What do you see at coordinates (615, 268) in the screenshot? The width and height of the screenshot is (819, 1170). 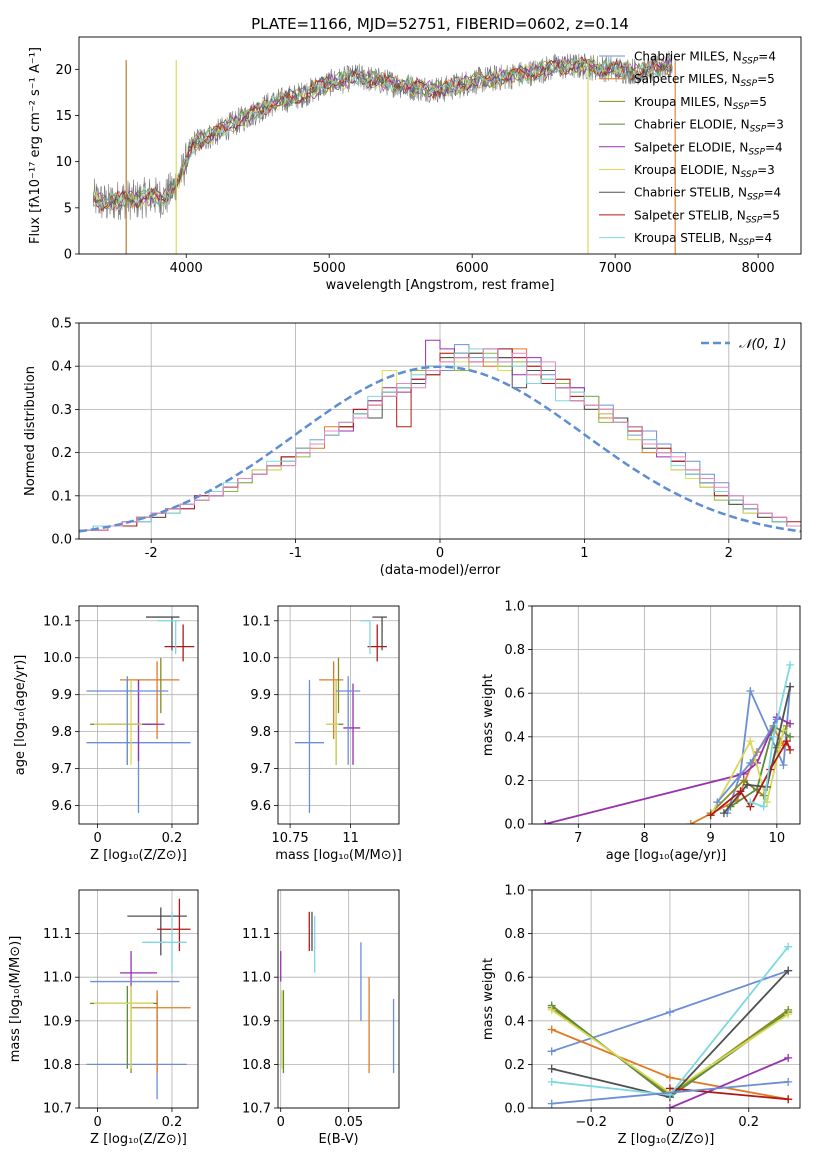 I see `x-tick-label: 7000` at bounding box center [615, 268].